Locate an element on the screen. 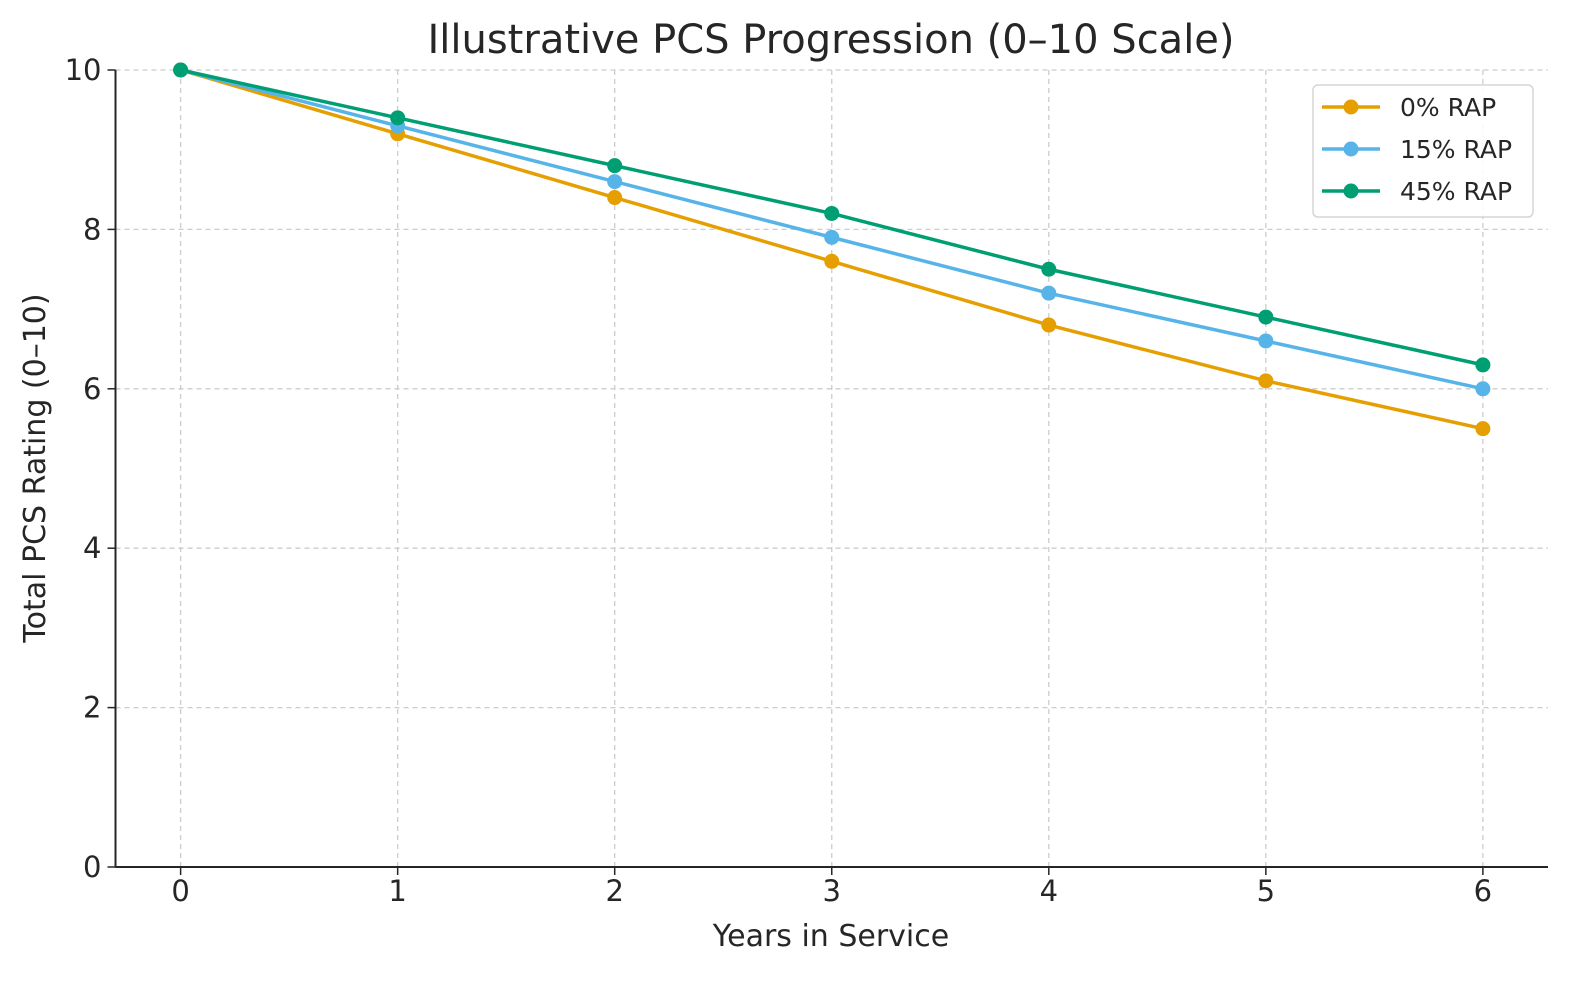 This screenshot has width=1580, height=984. legend-box is located at coordinates (1423, 151).